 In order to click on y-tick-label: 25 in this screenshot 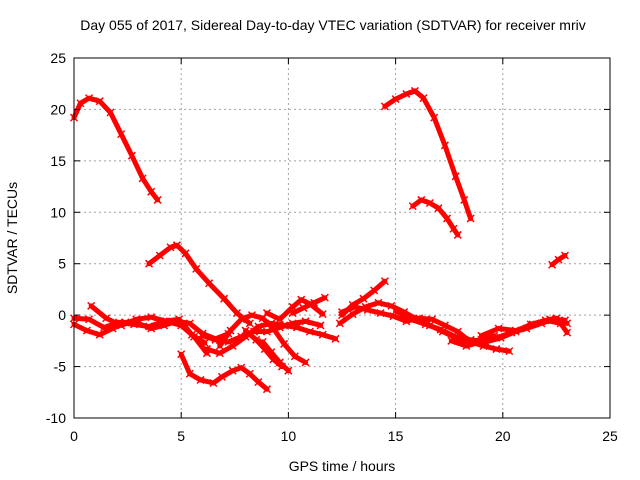, I will do `click(58, 58)`.